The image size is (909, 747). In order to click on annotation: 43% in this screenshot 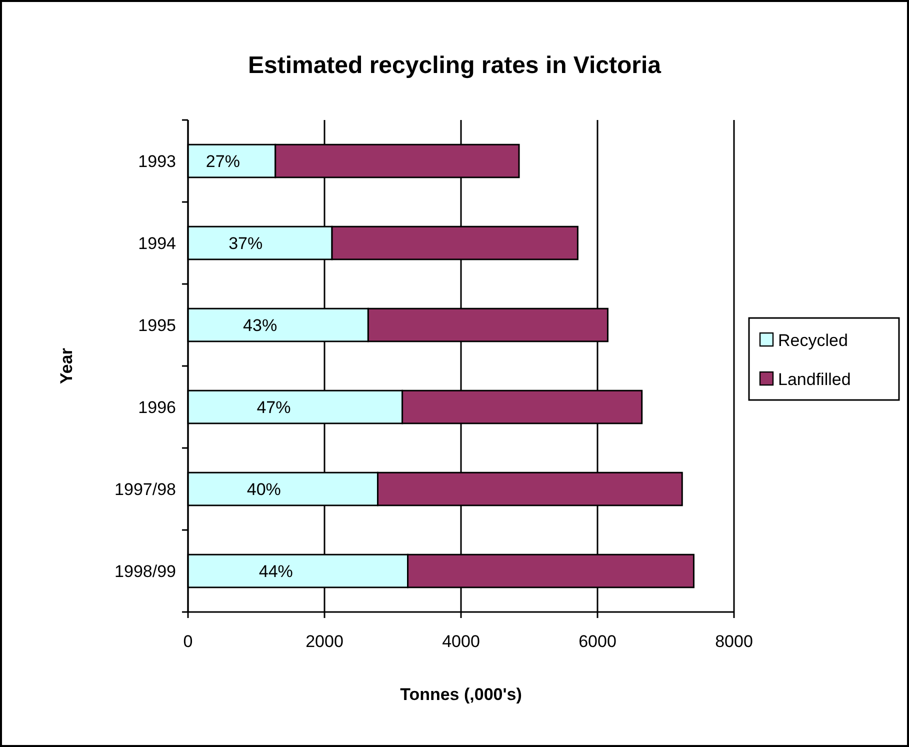, I will do `click(260, 325)`.